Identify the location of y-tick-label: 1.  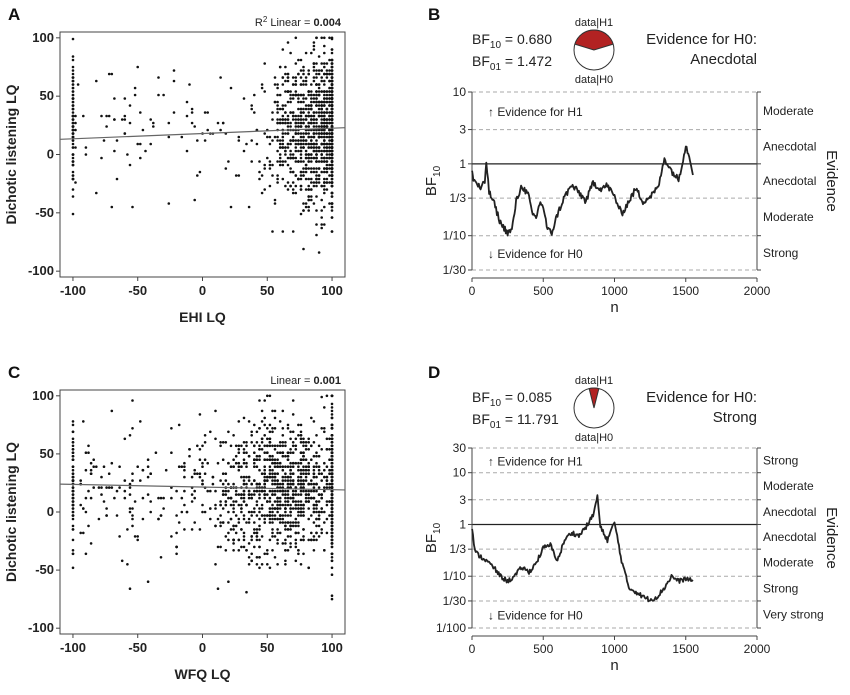
(462, 164).